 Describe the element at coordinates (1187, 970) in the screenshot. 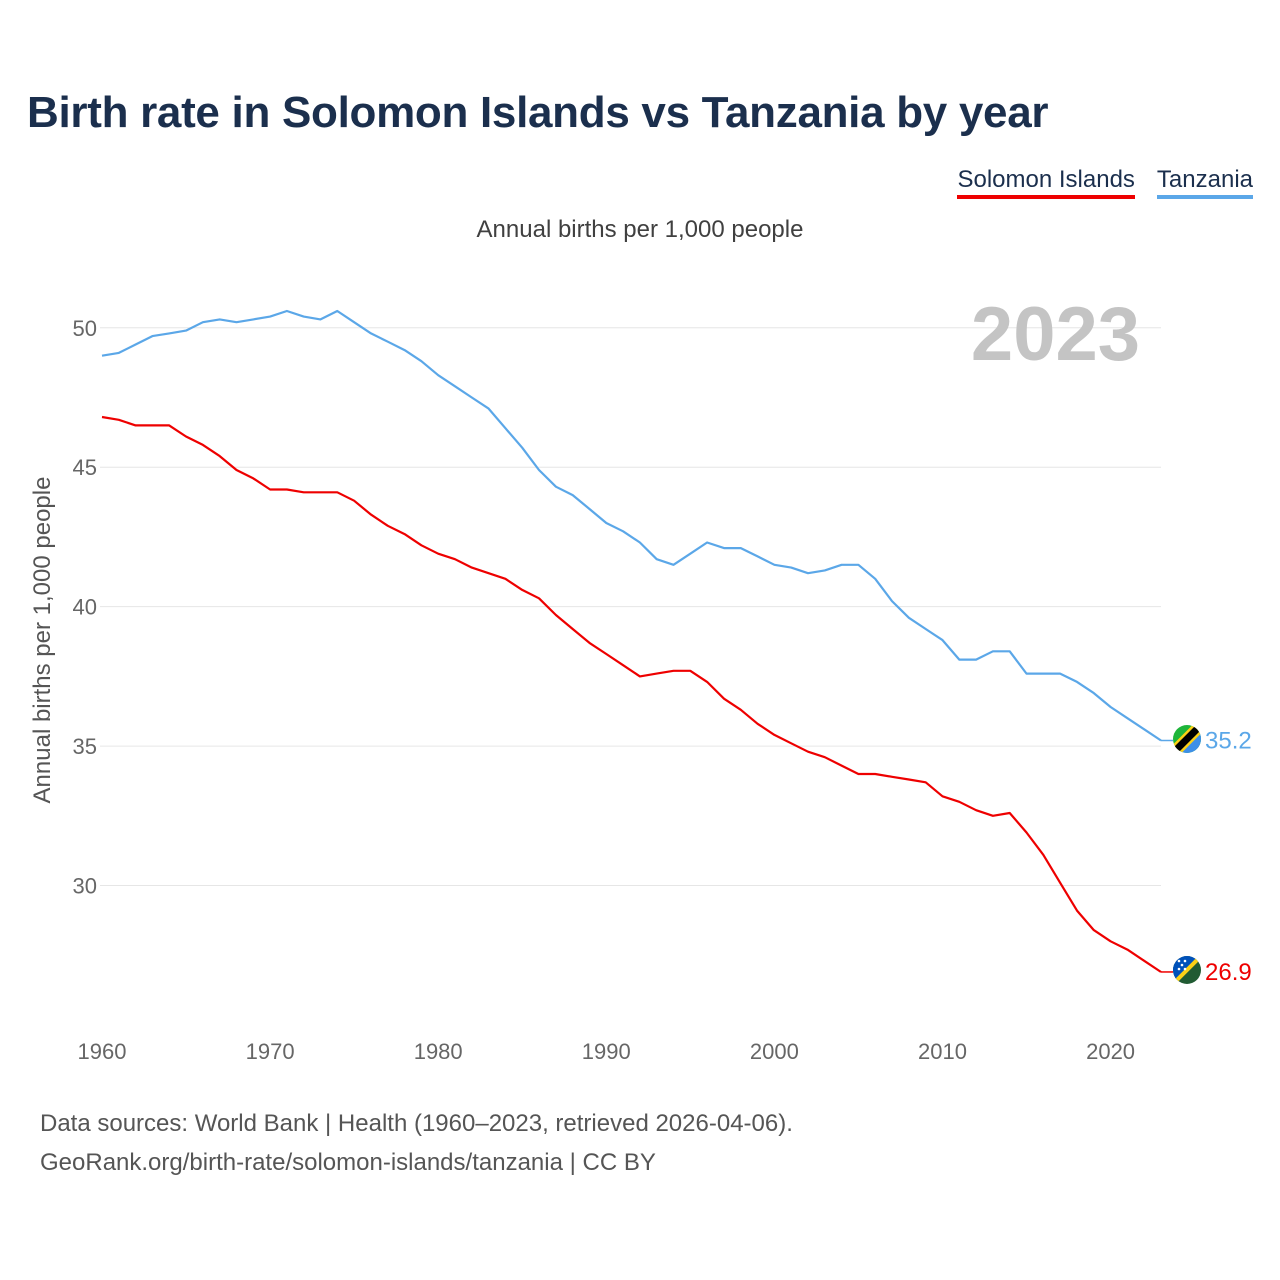

I see `solomon-islands-flag-icon` at that location.